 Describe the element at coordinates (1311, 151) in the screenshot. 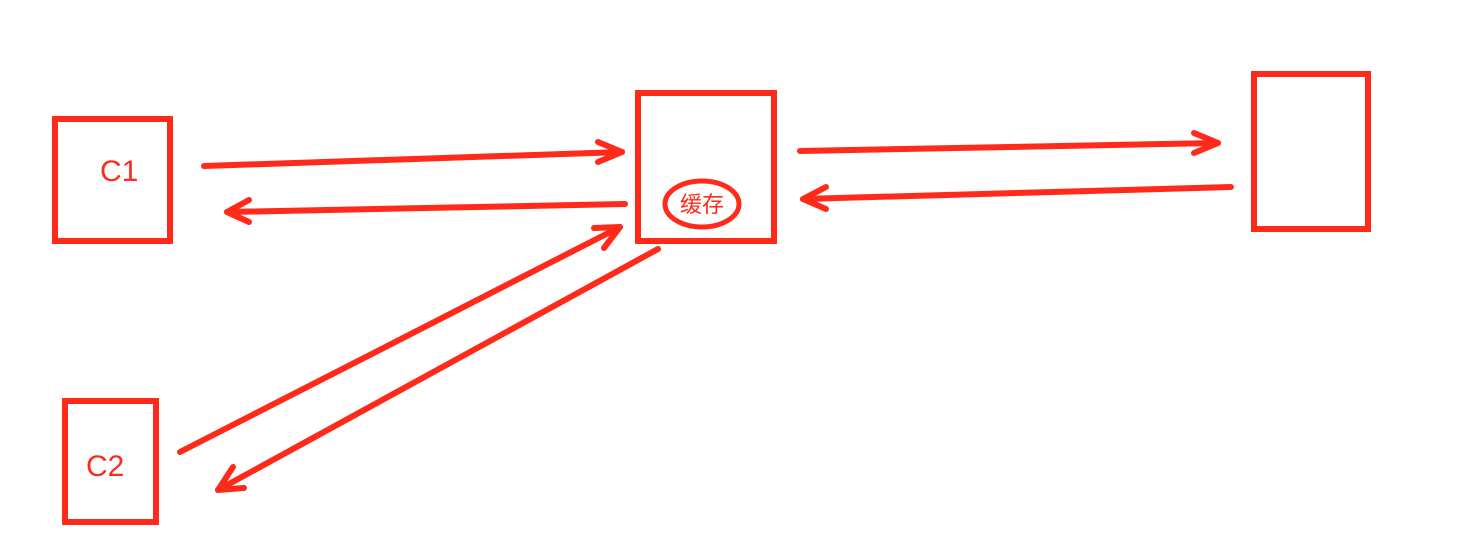

I see `server-box` at that location.